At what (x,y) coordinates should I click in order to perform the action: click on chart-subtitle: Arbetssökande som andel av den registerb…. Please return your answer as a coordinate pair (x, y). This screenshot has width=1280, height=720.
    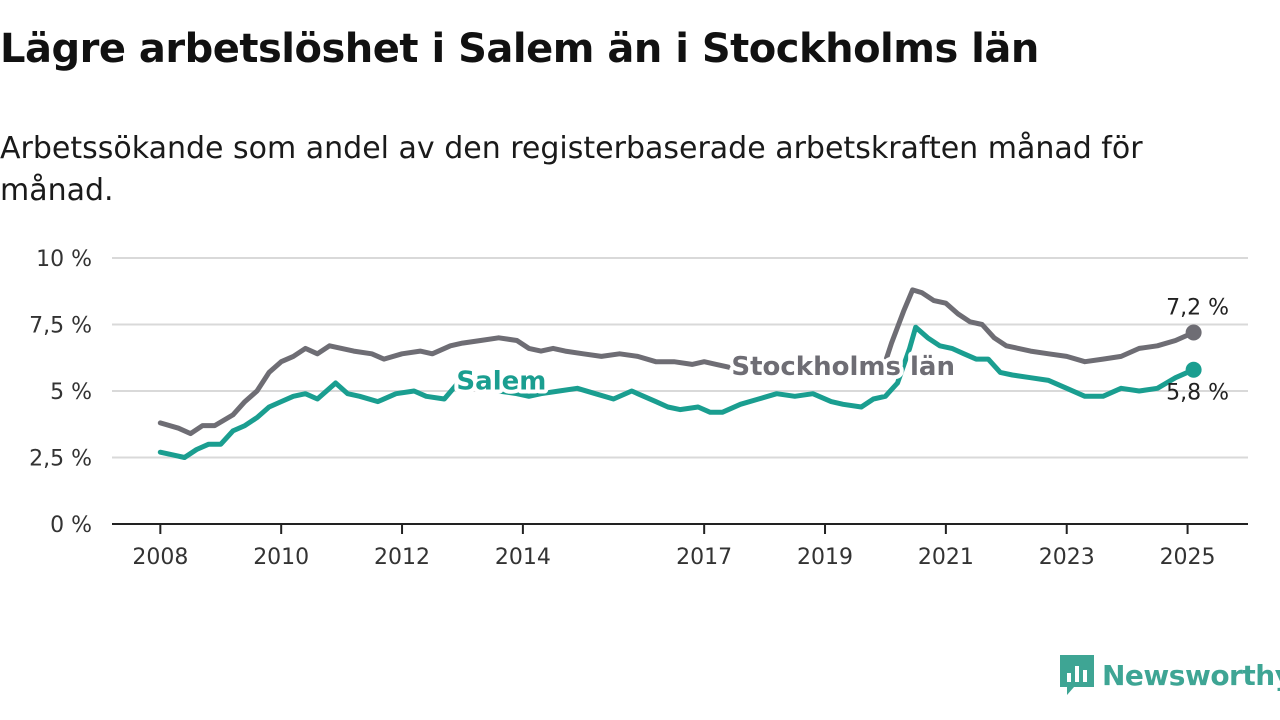
    Looking at the image, I should click on (571, 169).